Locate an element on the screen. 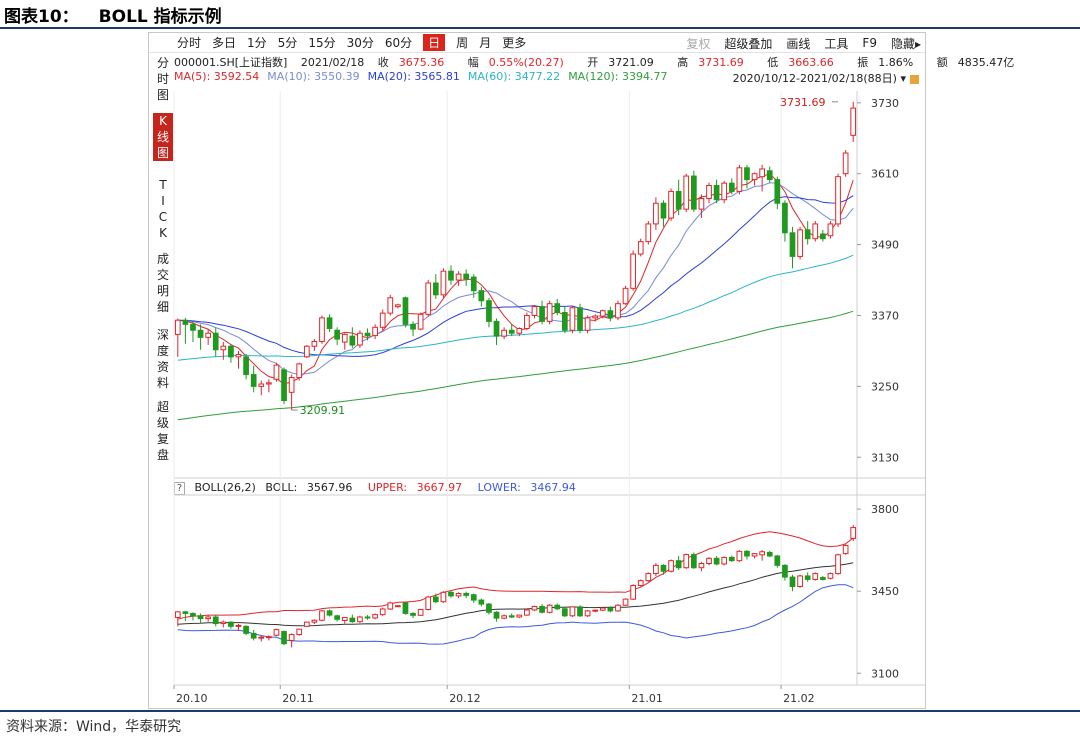 This screenshot has height=740, width=1080. boll-upper-value: 3667.97 is located at coordinates (439, 487).